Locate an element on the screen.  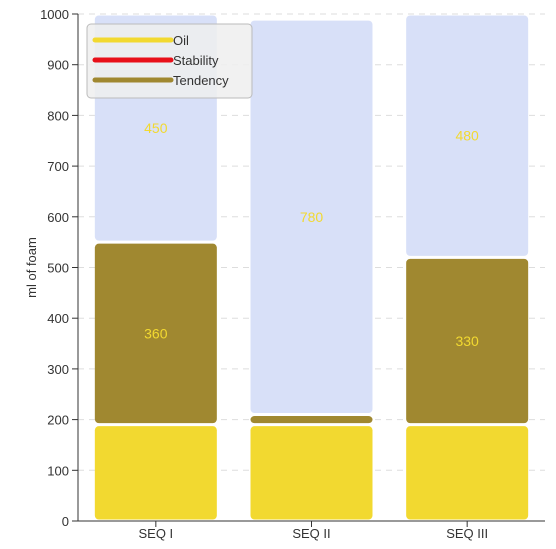
y-tick-label: 800 is located at coordinates (58, 115).